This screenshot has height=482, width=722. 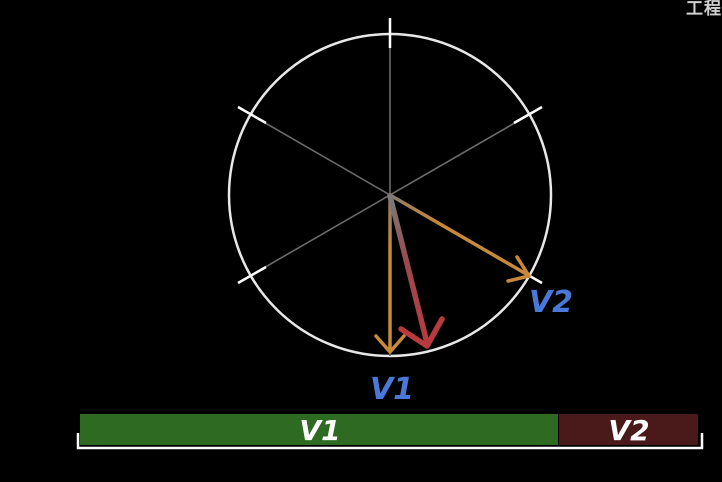 I want to click on bar-segment-v1-label: V1, so click(x=319, y=430).